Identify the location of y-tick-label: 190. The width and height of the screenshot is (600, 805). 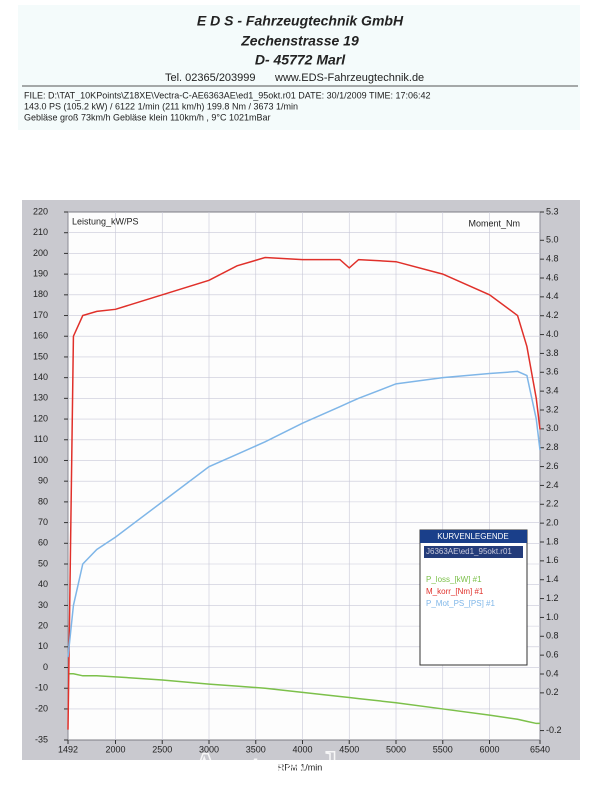
(40, 273).